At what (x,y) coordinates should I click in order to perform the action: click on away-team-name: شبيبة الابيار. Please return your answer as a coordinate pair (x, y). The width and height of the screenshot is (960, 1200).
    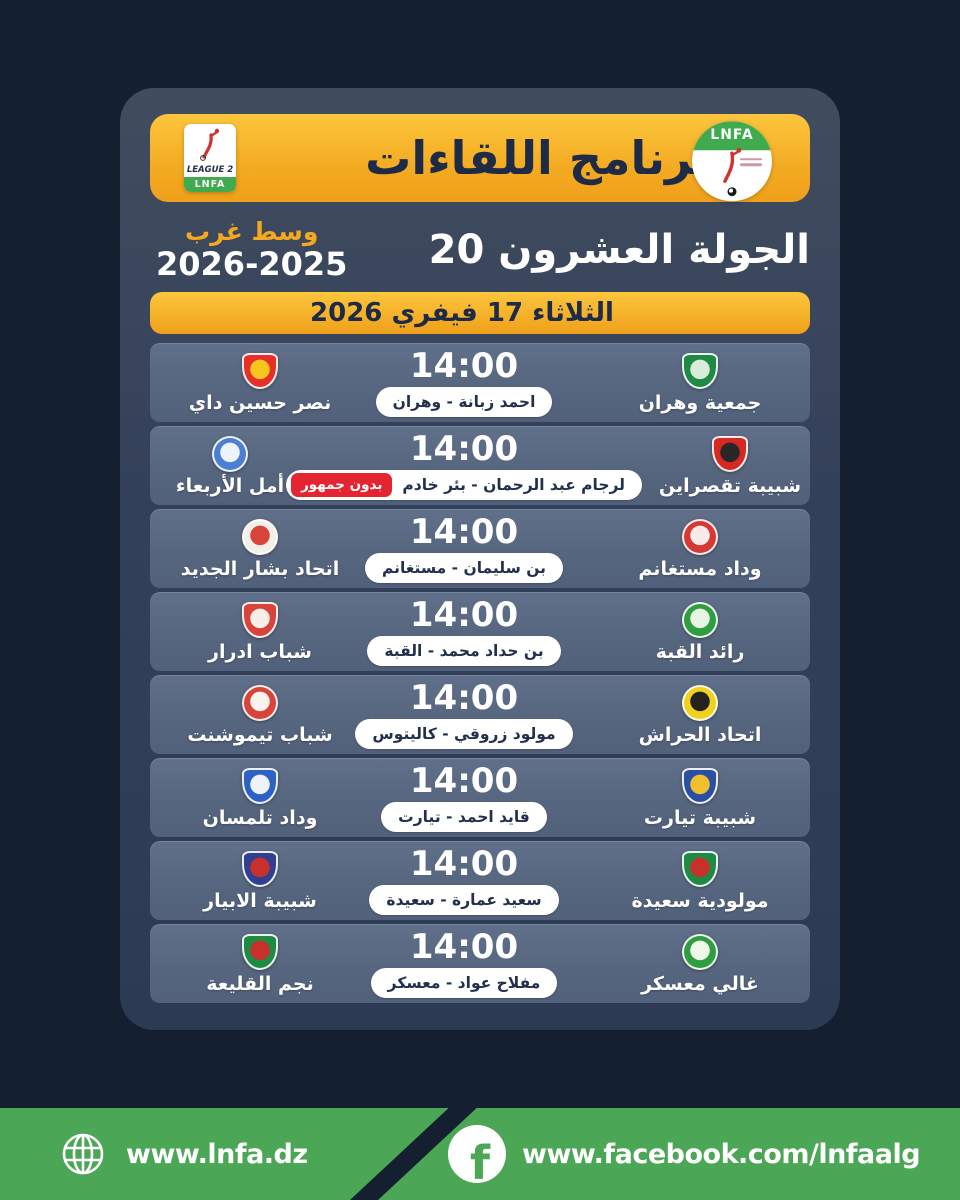
    Looking at the image, I should click on (260, 901).